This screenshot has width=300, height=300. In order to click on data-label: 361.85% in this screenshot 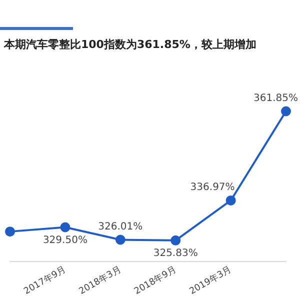, I will do `click(276, 98)`.